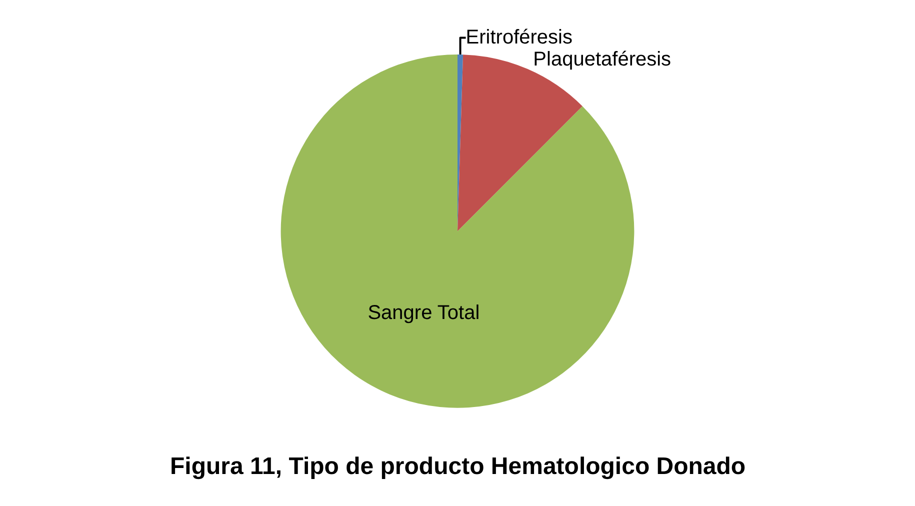 The width and height of the screenshot is (915, 506). Describe the element at coordinates (519, 37) in the screenshot. I see `slice-label: Eritroféresis` at that location.